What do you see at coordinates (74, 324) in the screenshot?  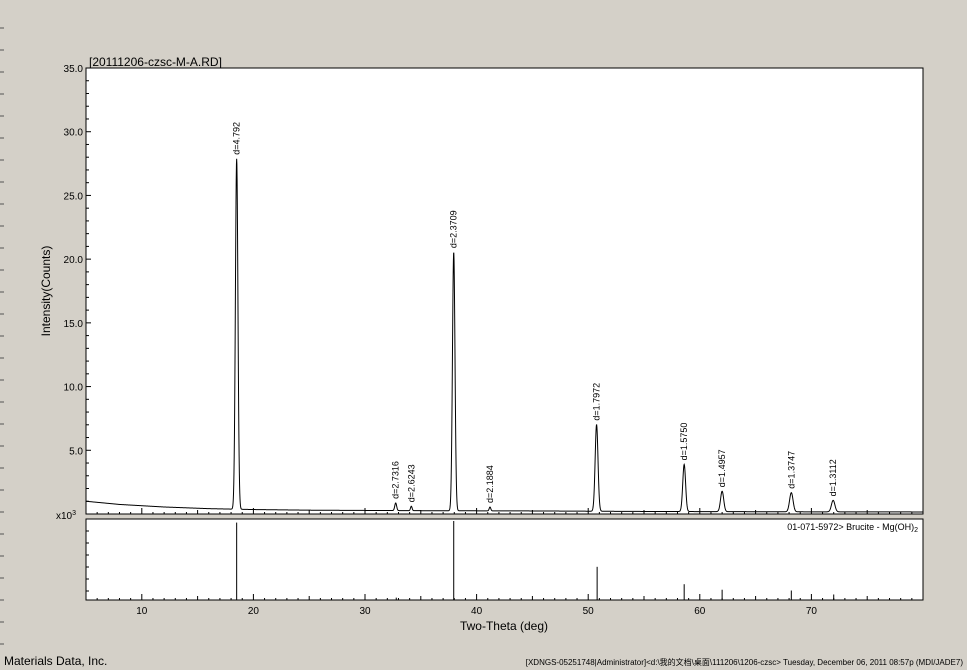 I see `y-tick-label: 15.0` at bounding box center [74, 324].